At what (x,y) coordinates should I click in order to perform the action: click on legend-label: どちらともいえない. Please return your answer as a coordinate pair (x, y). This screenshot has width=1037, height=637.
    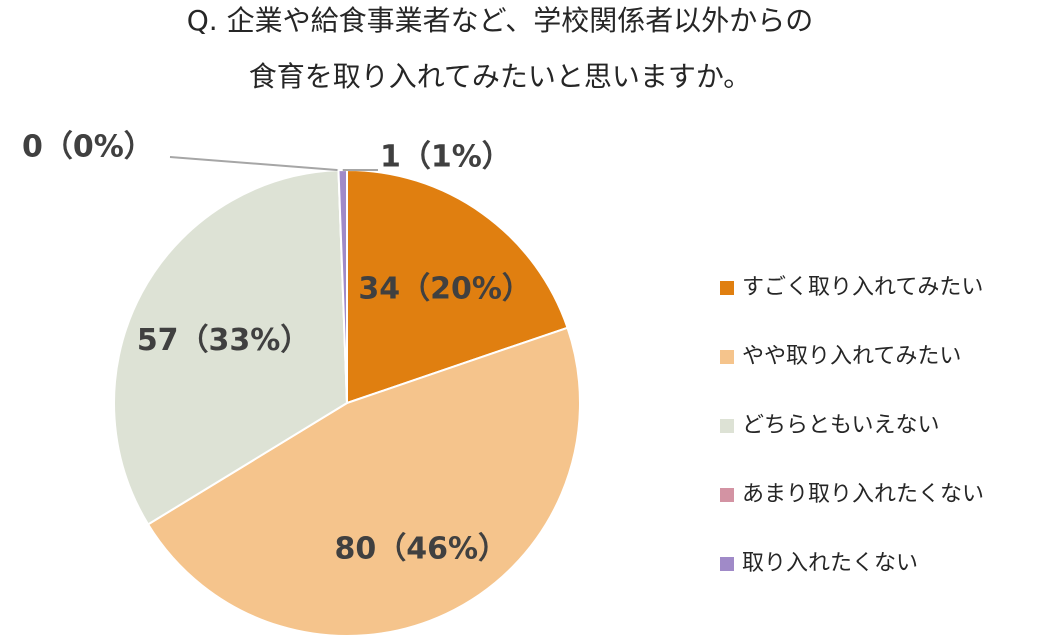
    Looking at the image, I should click on (841, 425).